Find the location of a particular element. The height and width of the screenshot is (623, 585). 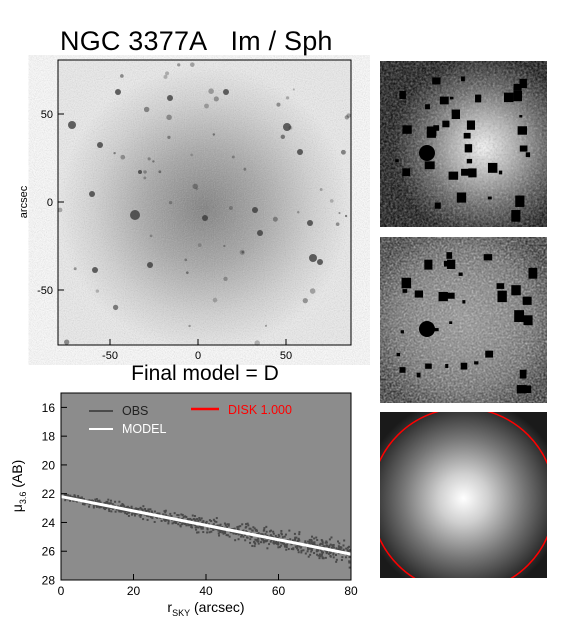

x-tick-label: 40 is located at coordinates (206, 591).